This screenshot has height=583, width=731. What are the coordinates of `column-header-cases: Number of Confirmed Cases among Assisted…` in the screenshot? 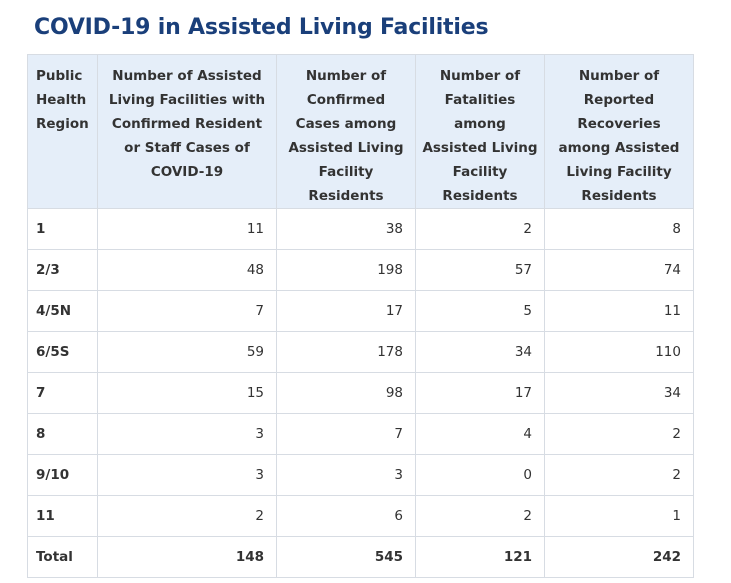 It's located at (346, 131).